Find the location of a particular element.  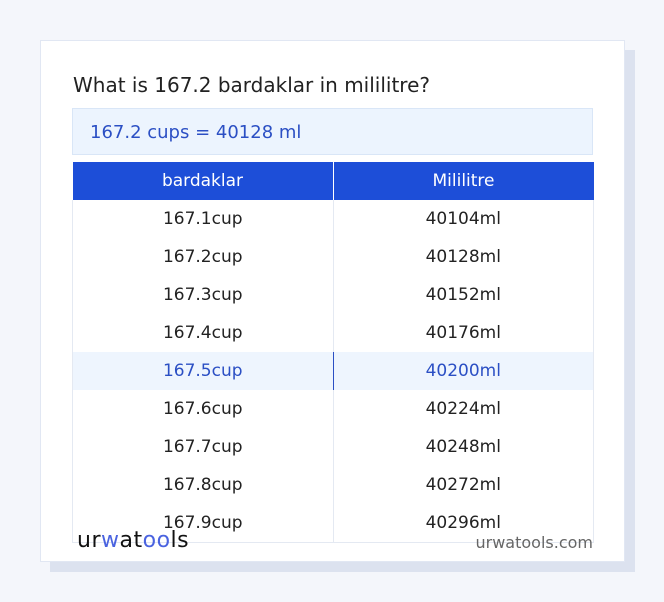

urwatools-logo: urwatools is located at coordinates (133, 540).